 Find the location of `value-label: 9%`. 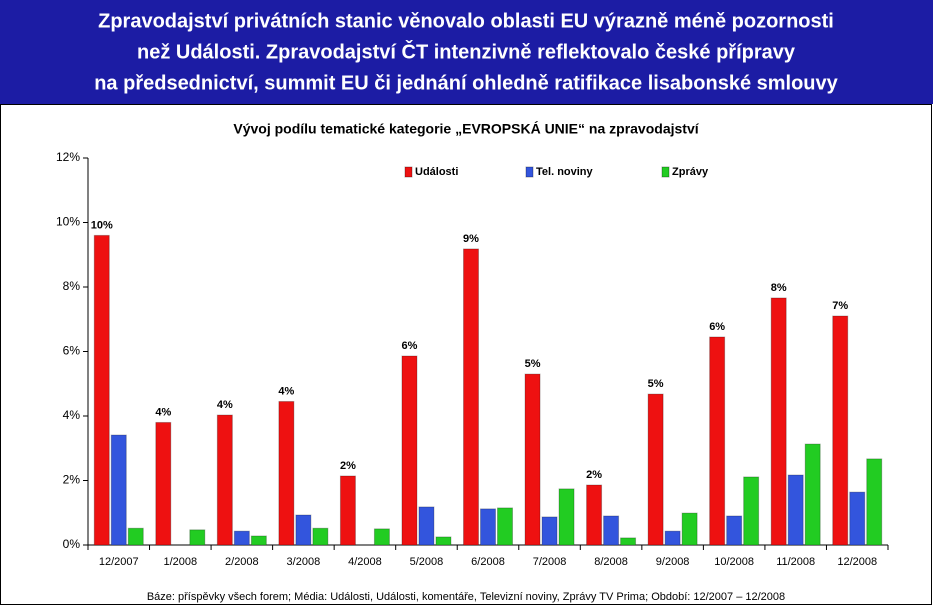

value-label: 9% is located at coordinates (471, 239).